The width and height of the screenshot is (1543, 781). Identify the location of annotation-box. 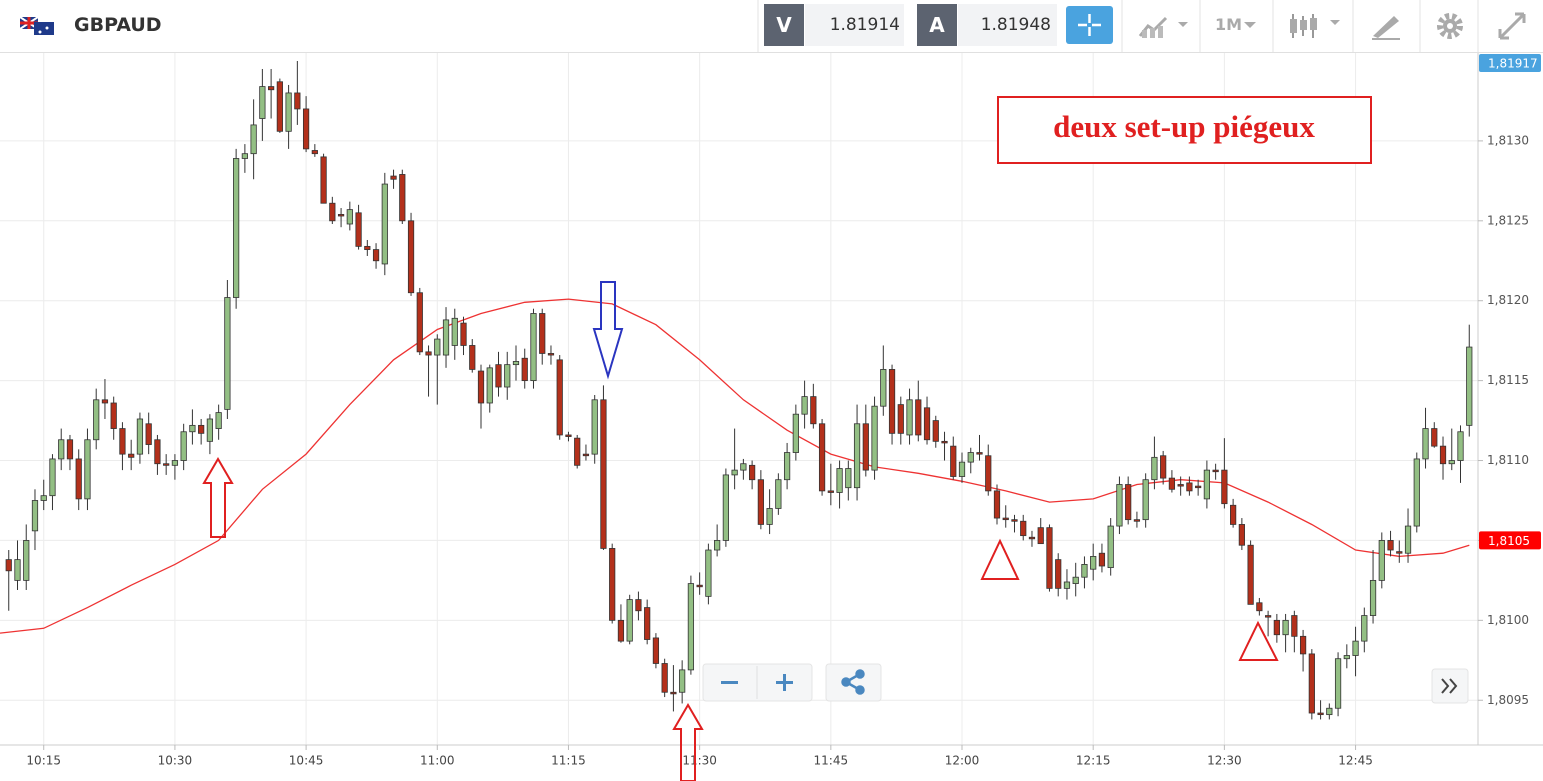
(1184, 130).